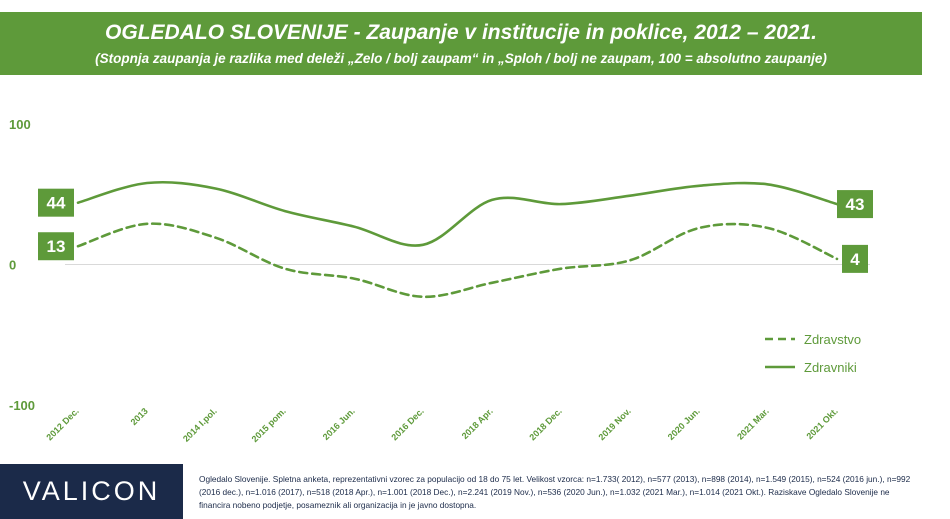 This screenshot has height=519, width=950. Describe the element at coordinates (200, 425) in the screenshot. I see `x-tick-label: 2014 I.pol.` at that location.